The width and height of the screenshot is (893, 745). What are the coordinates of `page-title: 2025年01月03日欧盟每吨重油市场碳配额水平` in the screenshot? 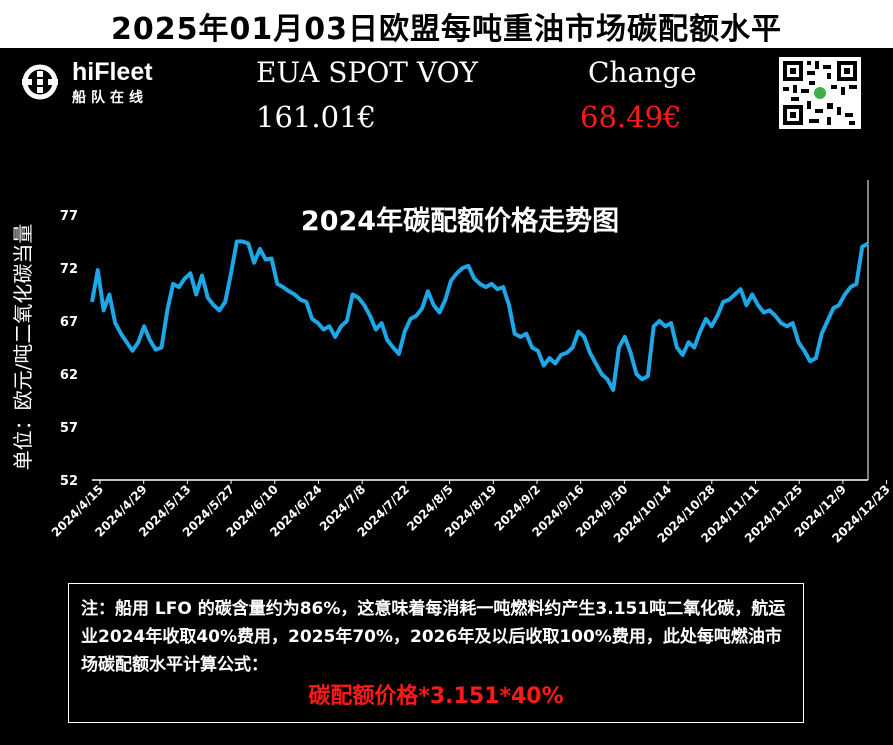 It's located at (446, 29).